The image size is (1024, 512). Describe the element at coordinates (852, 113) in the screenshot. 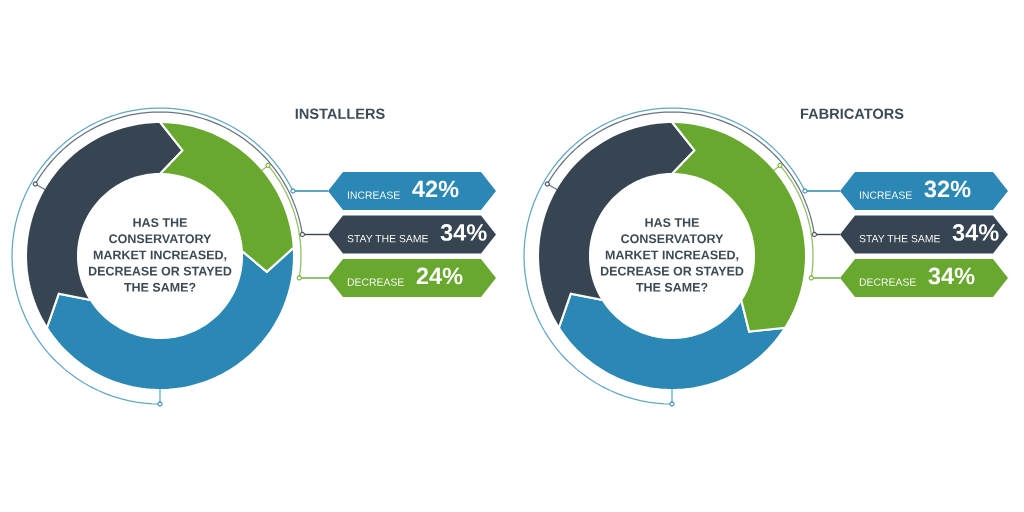

I see `chart-title: FABRICATORS` at that location.